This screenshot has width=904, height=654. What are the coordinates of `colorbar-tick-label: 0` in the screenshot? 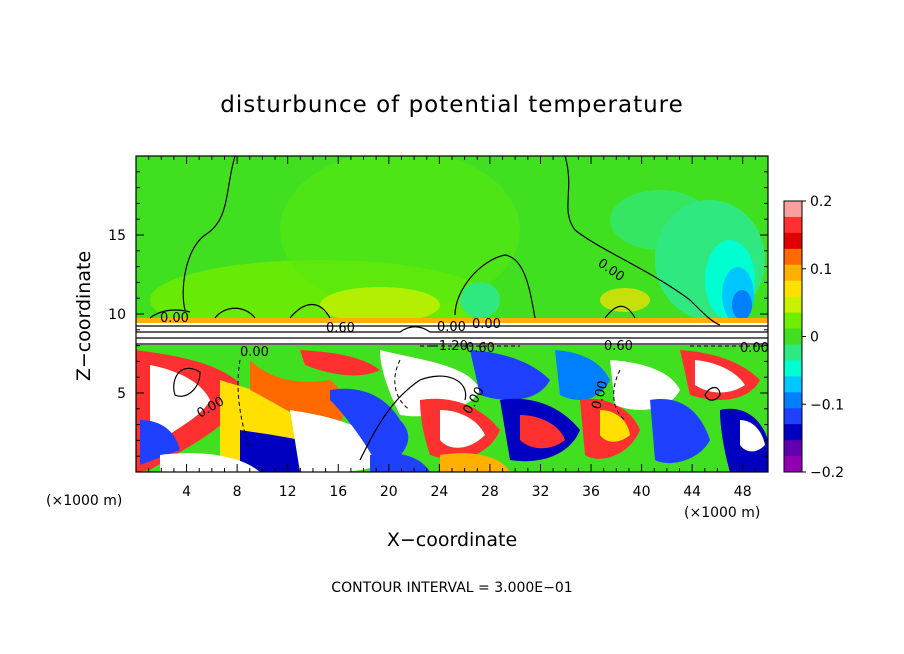 It's located at (814, 338).